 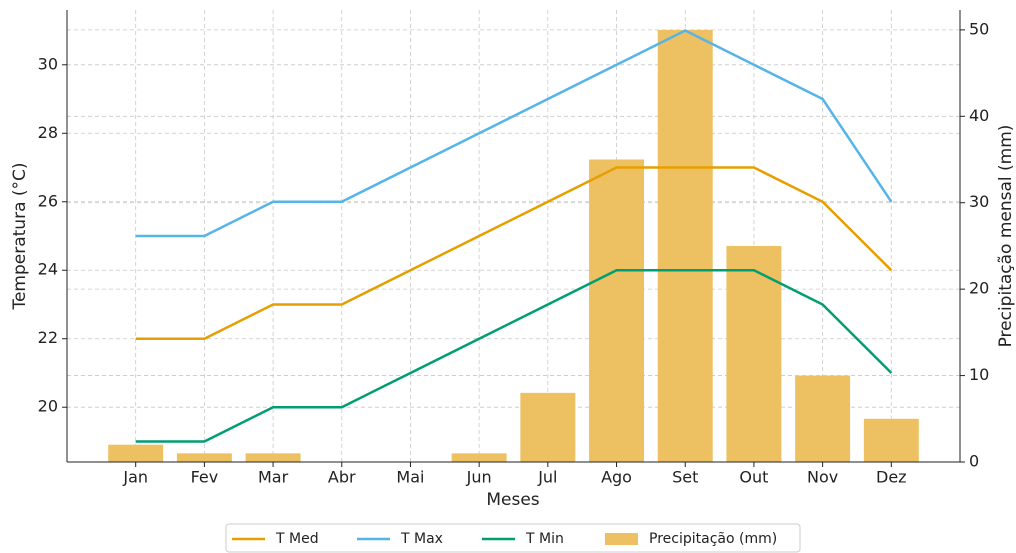 What do you see at coordinates (273, 477) in the screenshot?
I see `x-tick-label: Mar` at bounding box center [273, 477].